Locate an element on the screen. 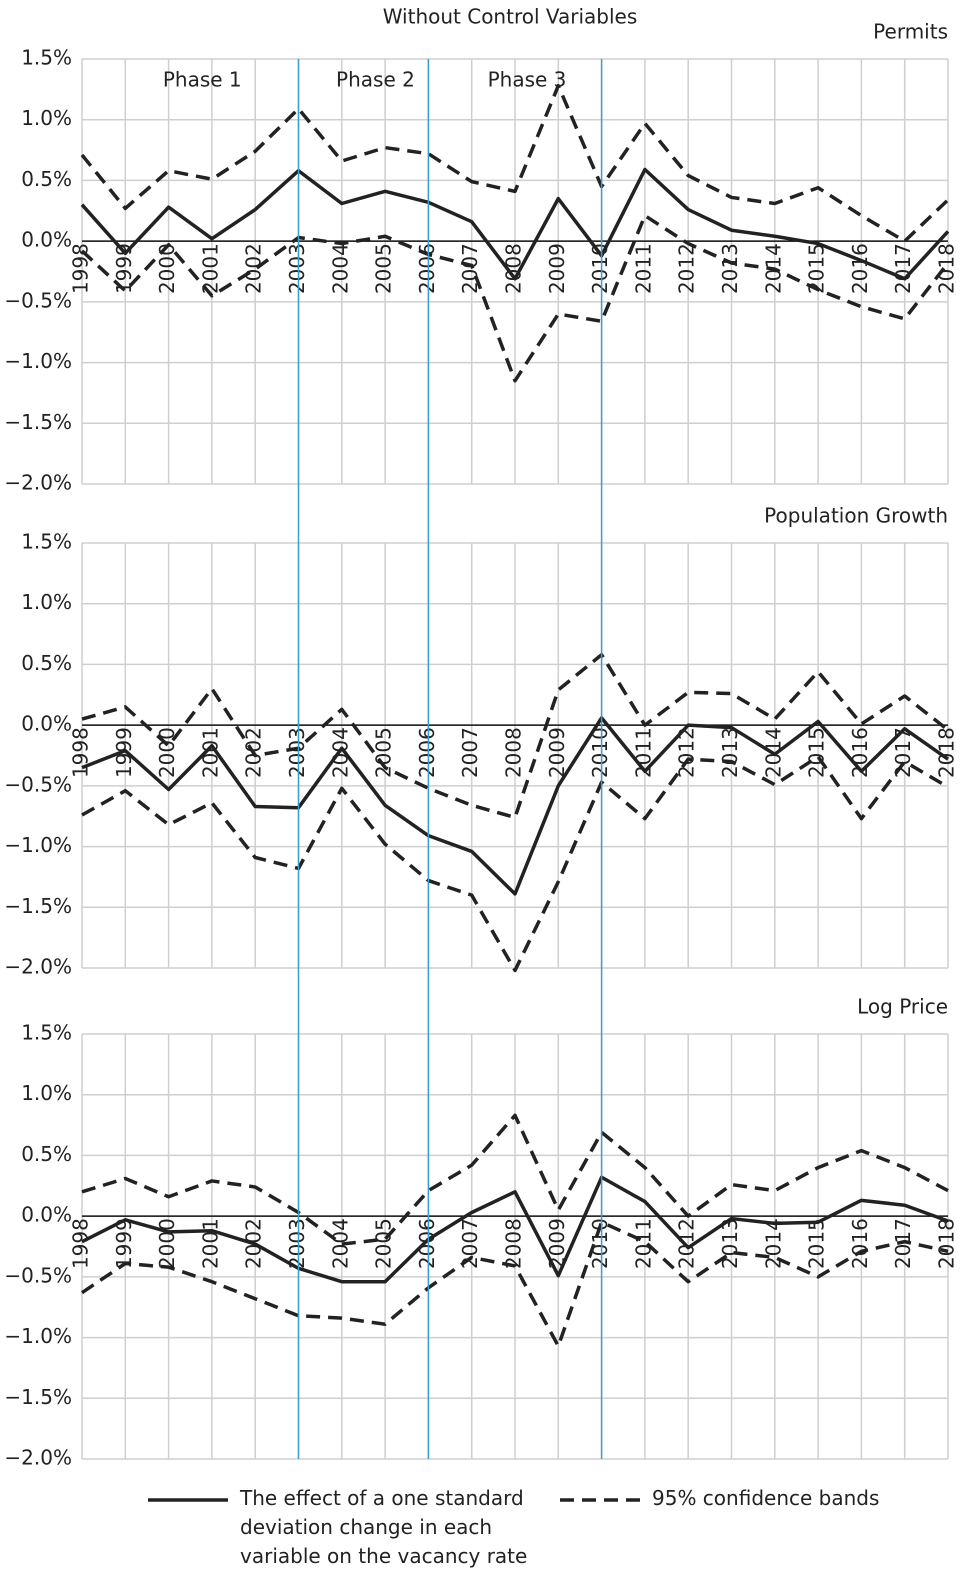  x-tick-label: 1999 is located at coordinates (124, 1243).